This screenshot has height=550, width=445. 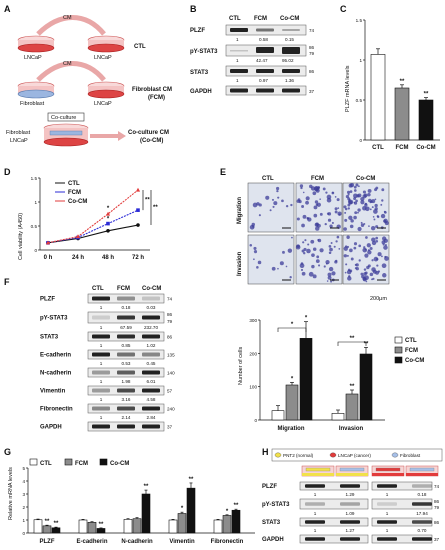 I want to click on value-label: 4.58, so click(x=151, y=399).